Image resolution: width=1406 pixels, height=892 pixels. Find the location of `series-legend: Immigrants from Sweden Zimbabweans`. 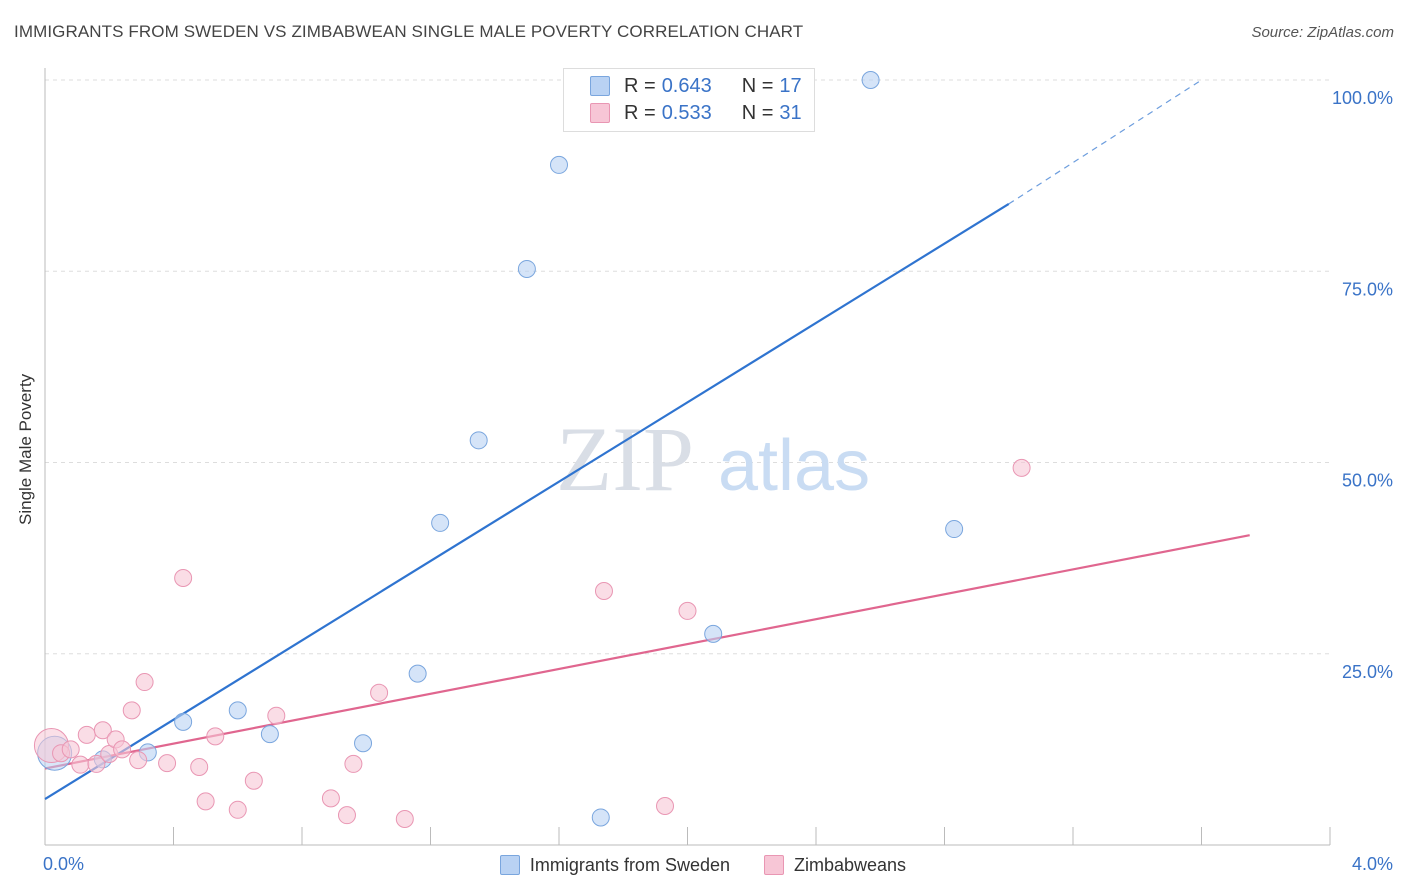

series-legend: Immigrants from Sweden Zimbabweans is located at coordinates (703, 865).